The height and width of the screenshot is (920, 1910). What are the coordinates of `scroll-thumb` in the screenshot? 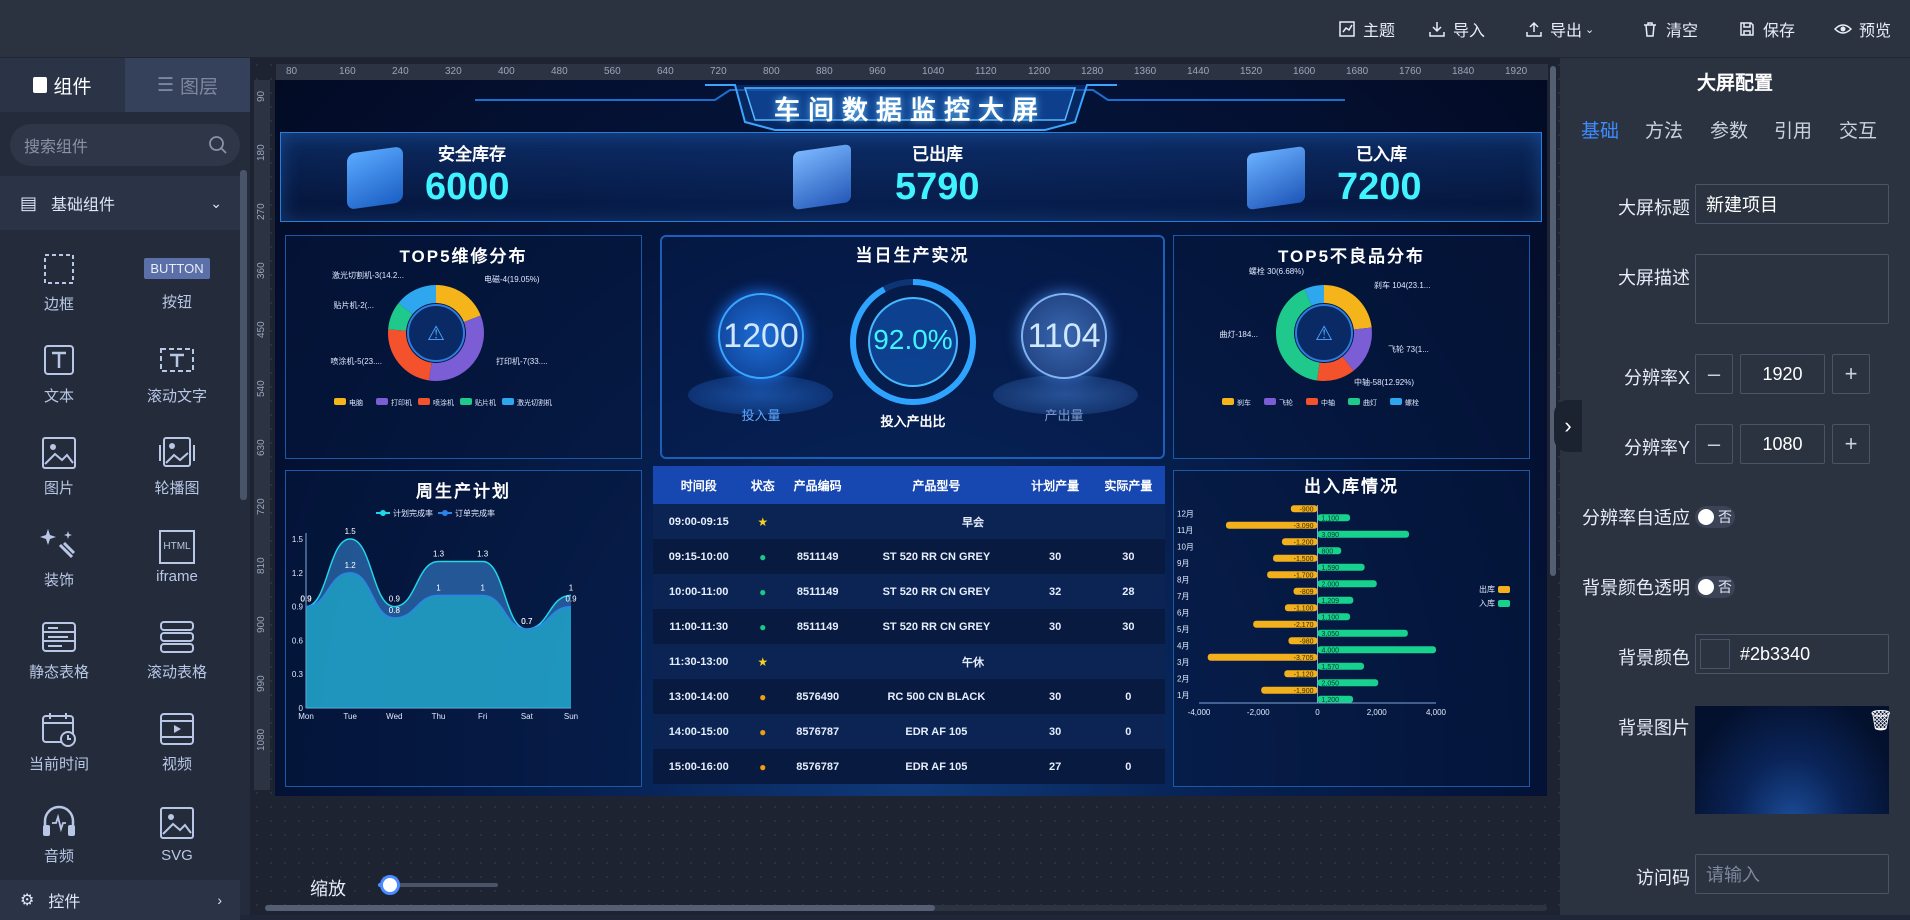 It's located at (600, 908).